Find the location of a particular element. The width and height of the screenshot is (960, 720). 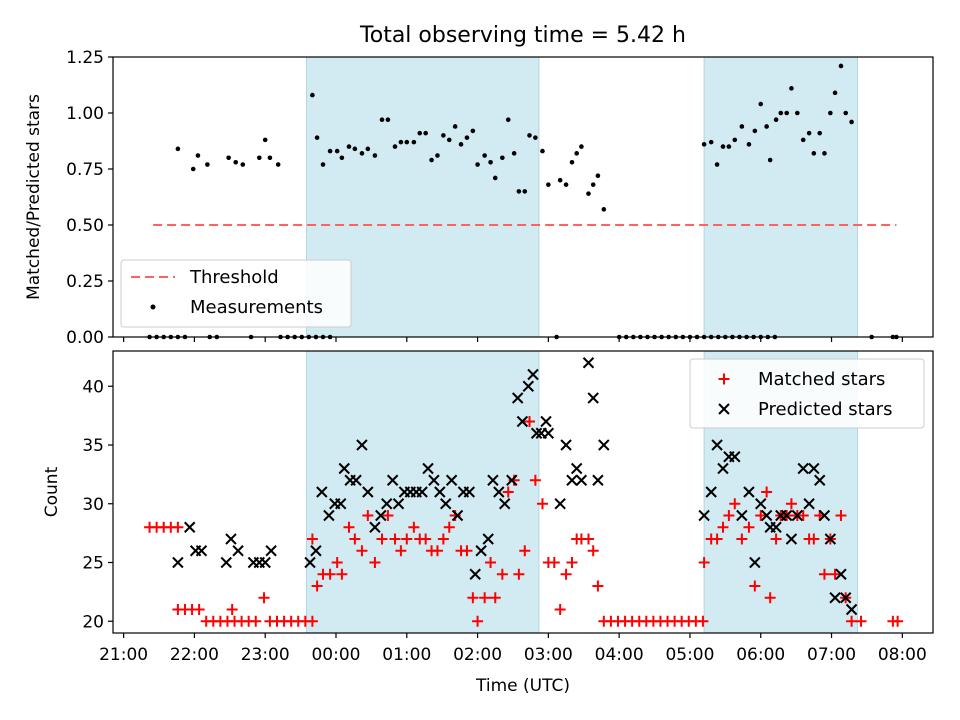

x-tick-label: 02:00 is located at coordinates (477, 655).